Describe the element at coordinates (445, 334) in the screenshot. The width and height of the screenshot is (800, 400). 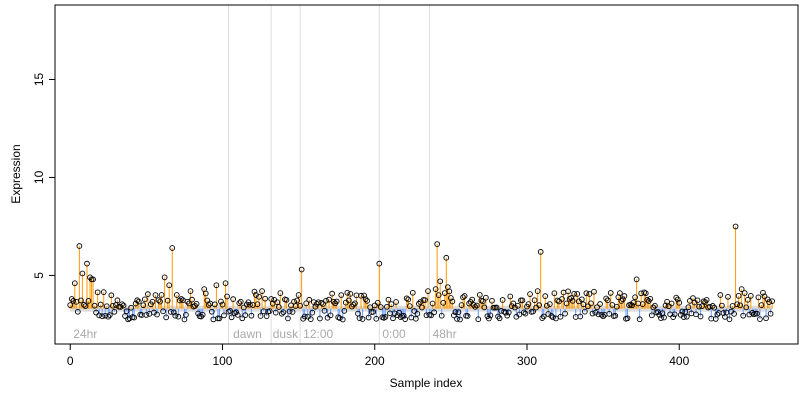
I see `group-label: 48hr` at that location.